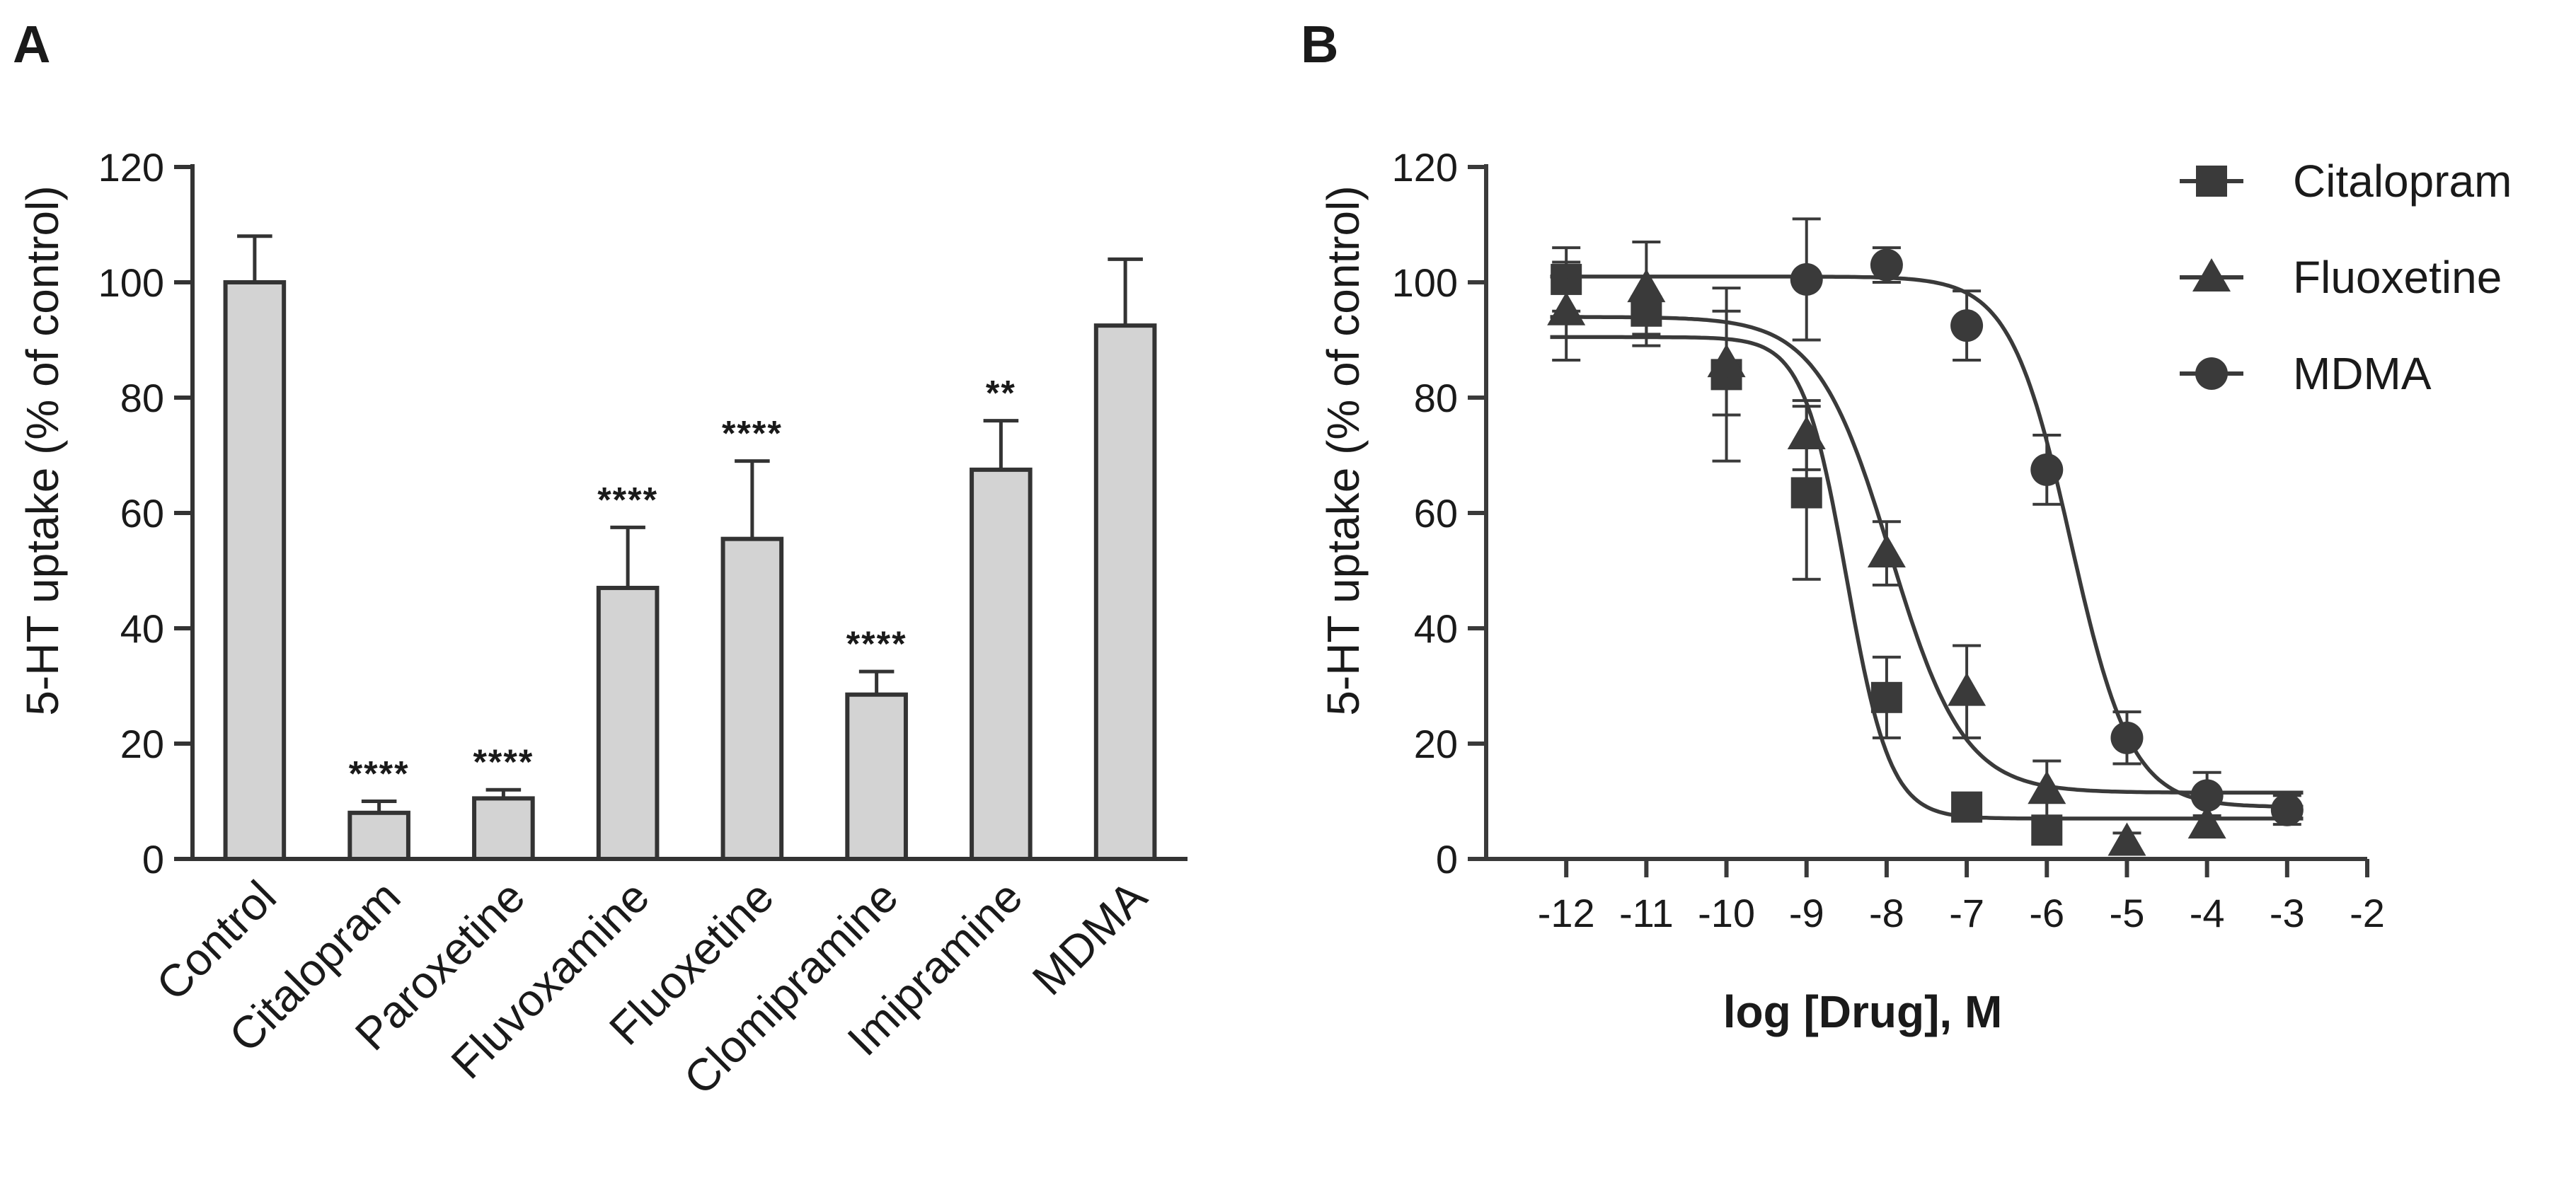 The width and height of the screenshot is (2576, 1183). What do you see at coordinates (153, 859) in the screenshot?
I see `panel-a-y-tick-label: 0` at bounding box center [153, 859].